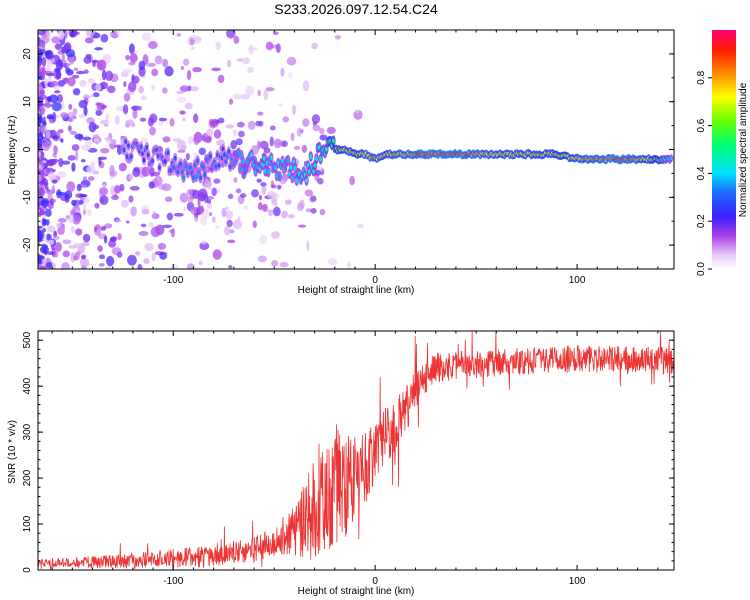 This screenshot has width=750, height=600. What do you see at coordinates (743, 149) in the screenshot?
I see `colorbar-label: Normalized spectral amplitude` at bounding box center [743, 149].